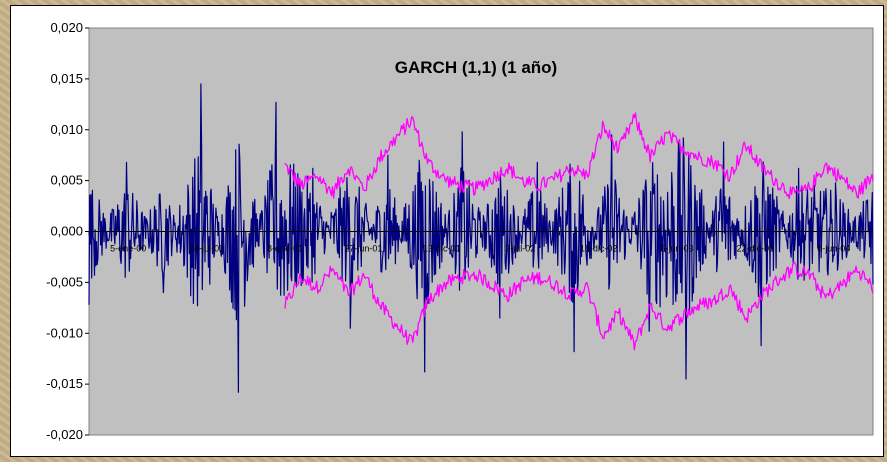 The image size is (887, 462). Describe the element at coordinates (579, 306) in the screenshot. I see `lower-band-line` at that location.